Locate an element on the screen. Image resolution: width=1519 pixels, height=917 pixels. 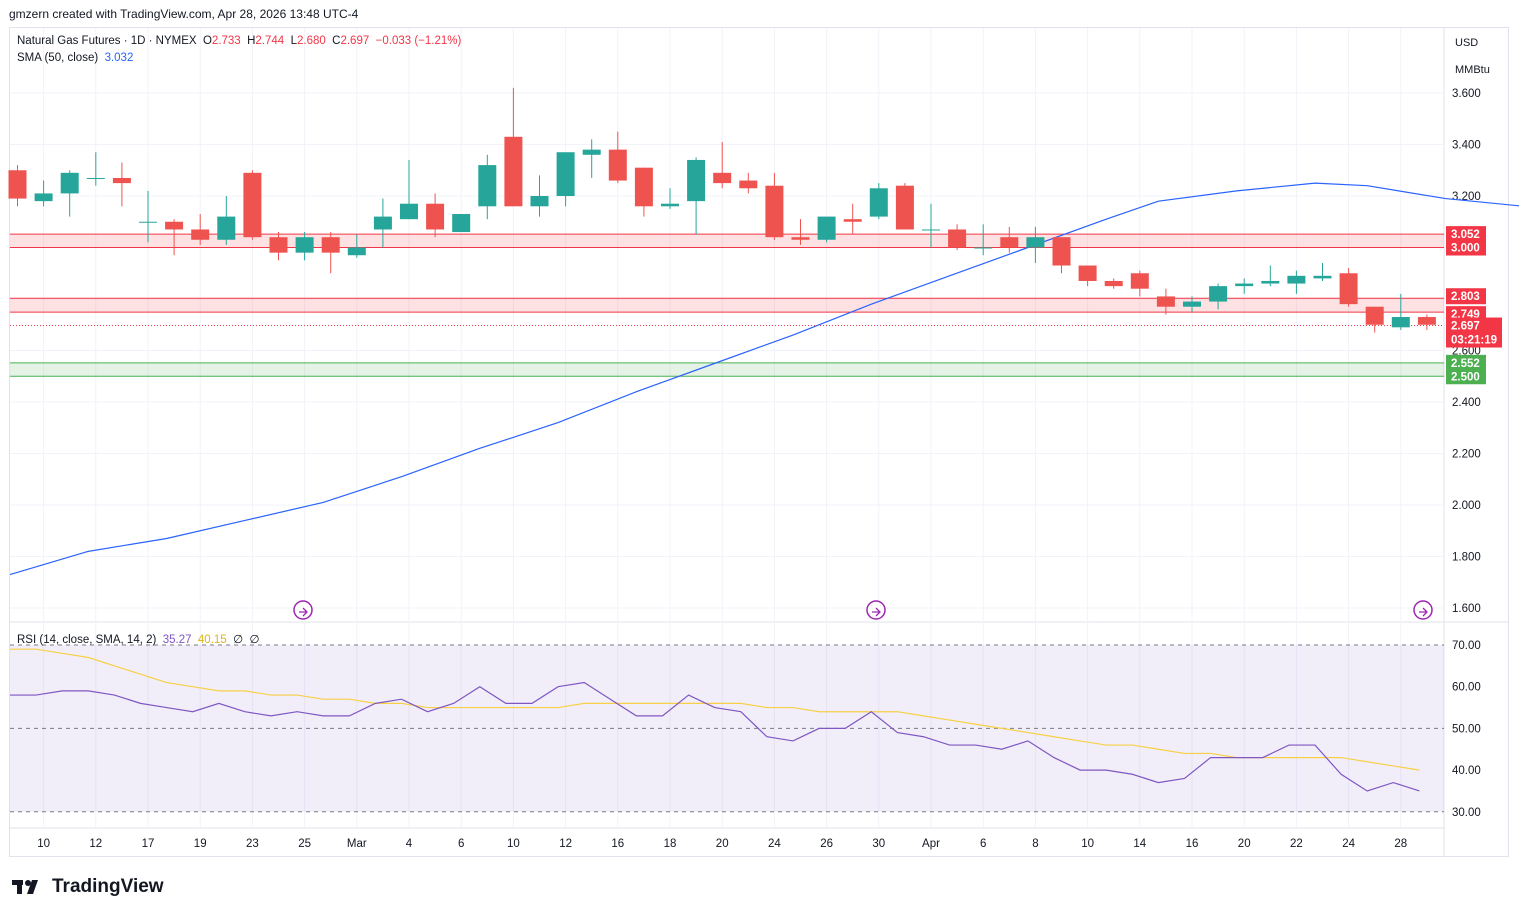
rsi-ma-value: 40.15 is located at coordinates (212, 640).